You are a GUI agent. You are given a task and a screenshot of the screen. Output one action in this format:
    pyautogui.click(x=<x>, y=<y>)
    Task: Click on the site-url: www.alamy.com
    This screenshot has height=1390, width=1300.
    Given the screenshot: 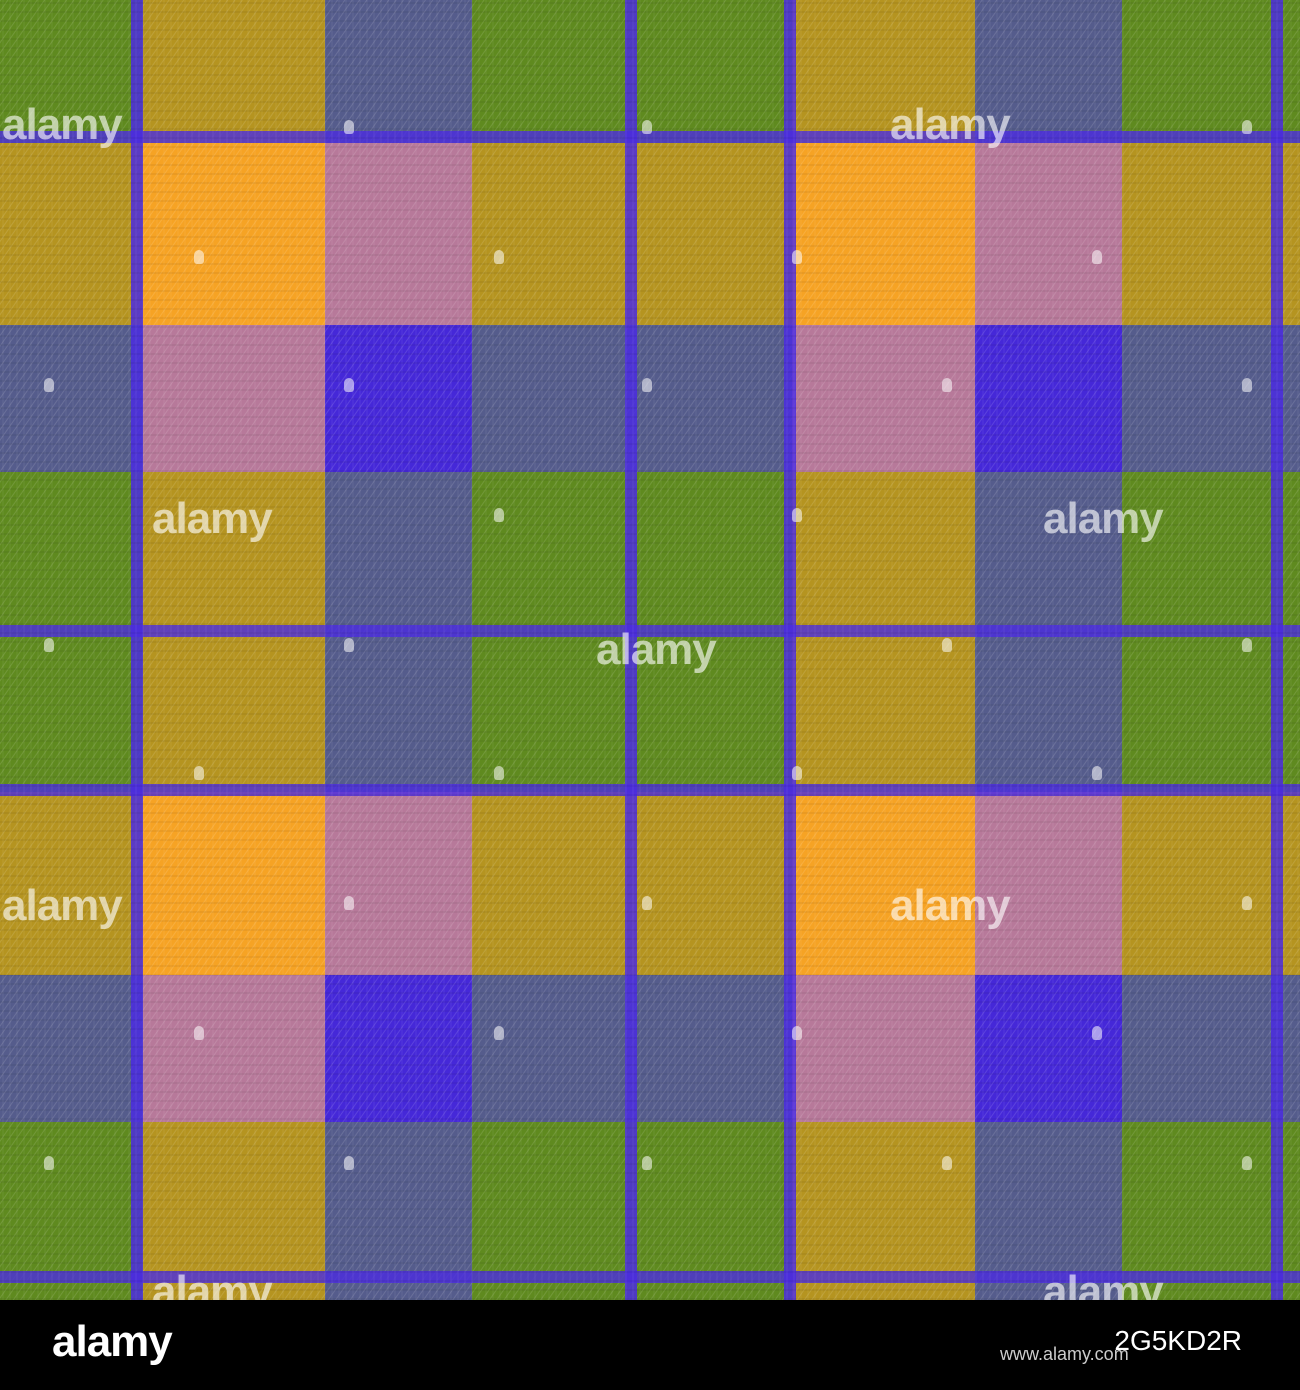 What is the action you would take?
    pyautogui.click(x=1064, y=1354)
    